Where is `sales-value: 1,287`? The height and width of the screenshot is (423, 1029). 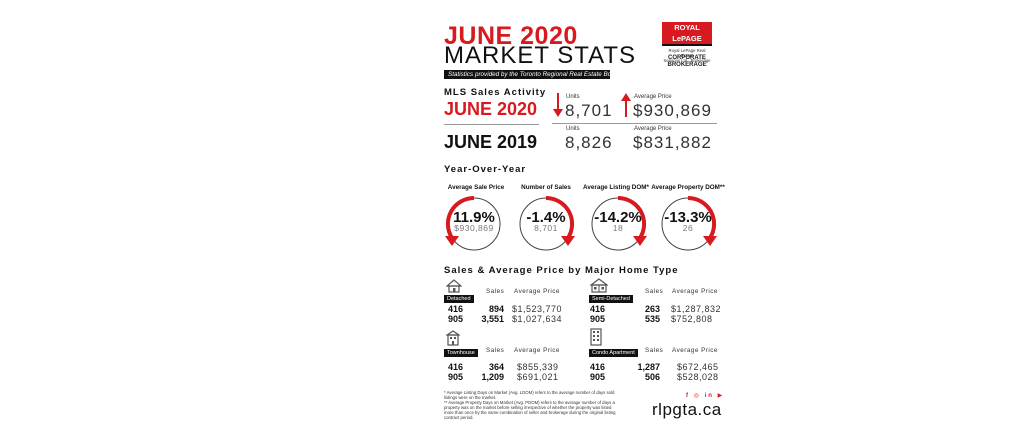 sales-value: 1,287 is located at coordinates (648, 367).